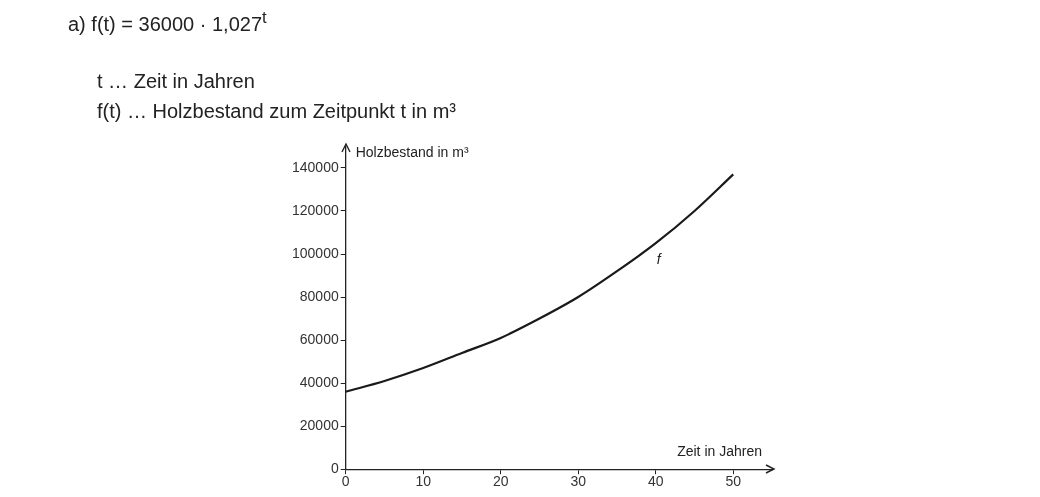 This screenshot has width=1040, height=497. I want to click on x-tick-label: 40, so click(655, 481).